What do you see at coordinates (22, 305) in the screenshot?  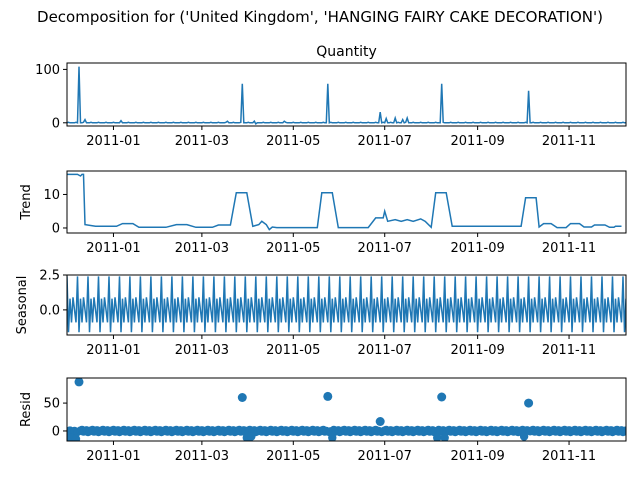 I see `seasonal-ylabel: Seasonal` at bounding box center [22, 305].